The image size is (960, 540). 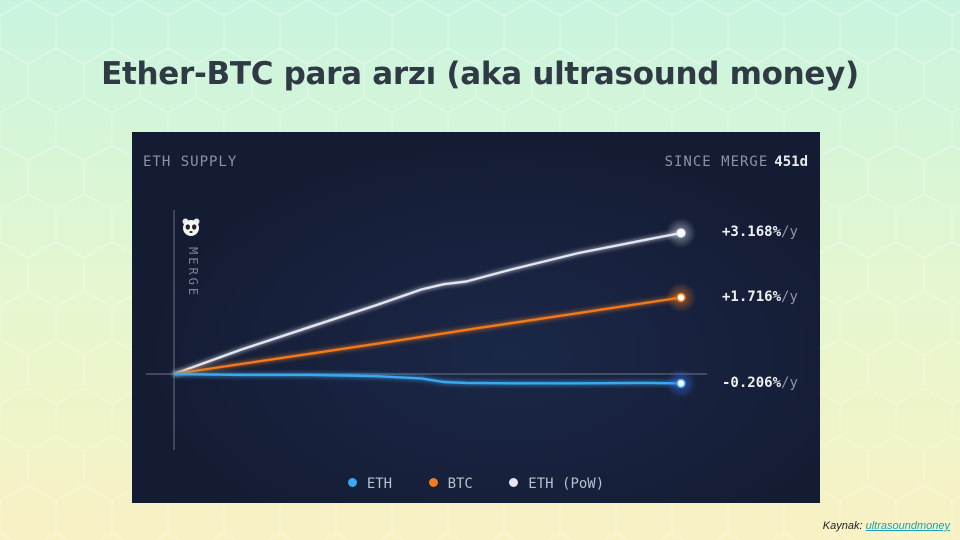 What do you see at coordinates (460, 484) in the screenshot?
I see `legend-label-btc: BTC` at bounding box center [460, 484].